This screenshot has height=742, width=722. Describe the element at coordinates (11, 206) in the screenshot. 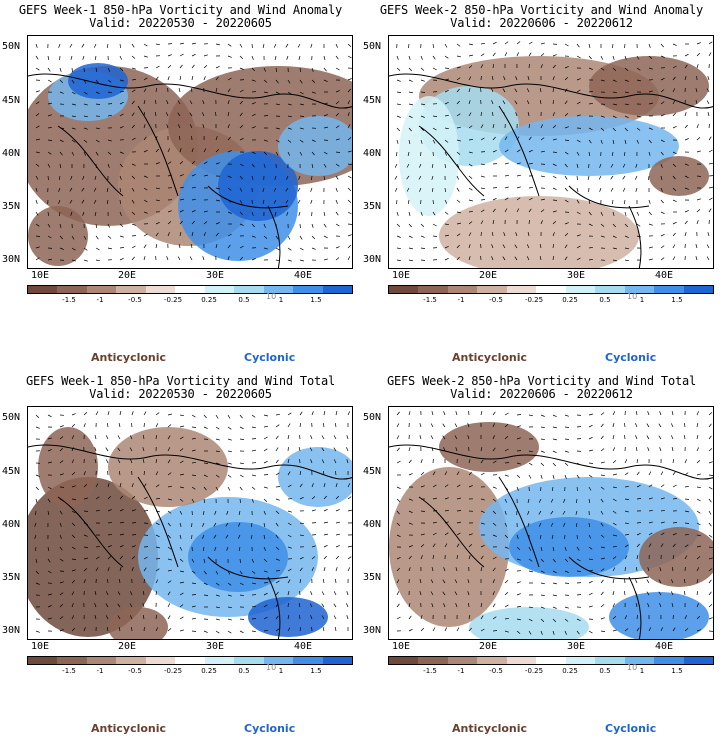

I see `lat-label: 35N` at that location.